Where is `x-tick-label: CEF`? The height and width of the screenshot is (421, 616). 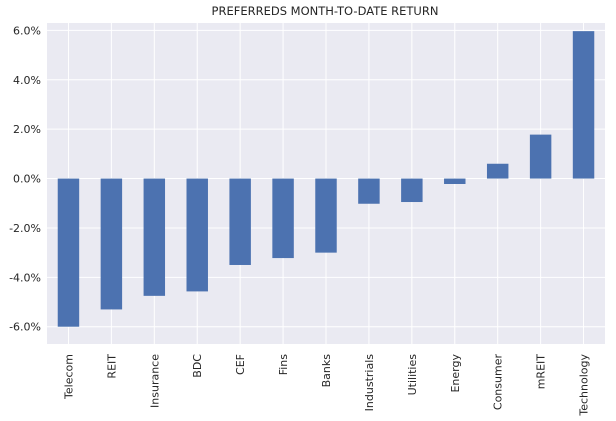
x-tick-label: CEF is located at coordinates (240, 364).